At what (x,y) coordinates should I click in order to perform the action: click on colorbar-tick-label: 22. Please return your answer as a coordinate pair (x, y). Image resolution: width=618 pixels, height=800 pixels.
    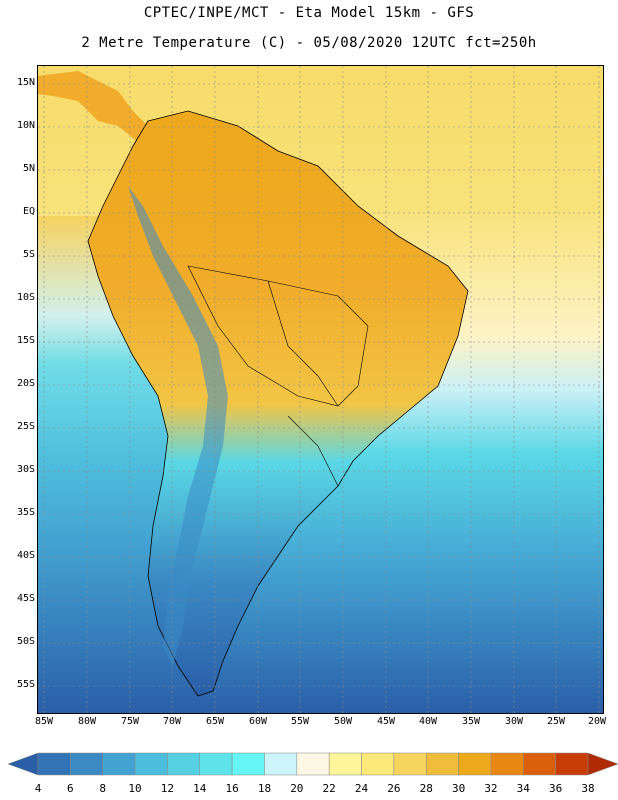
    Looking at the image, I should click on (329, 788).